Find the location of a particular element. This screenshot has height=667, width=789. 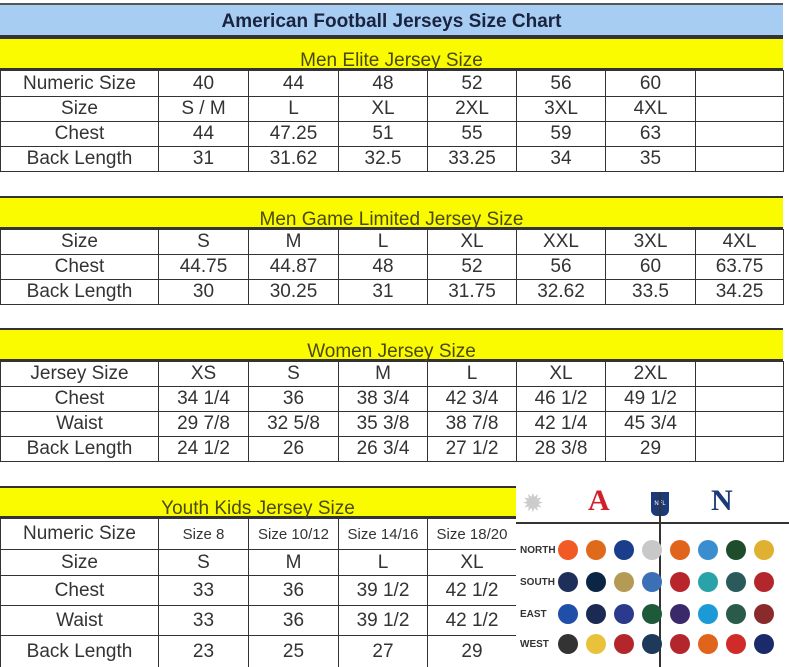

nfc-logo-icon: N is located at coordinates (722, 500).